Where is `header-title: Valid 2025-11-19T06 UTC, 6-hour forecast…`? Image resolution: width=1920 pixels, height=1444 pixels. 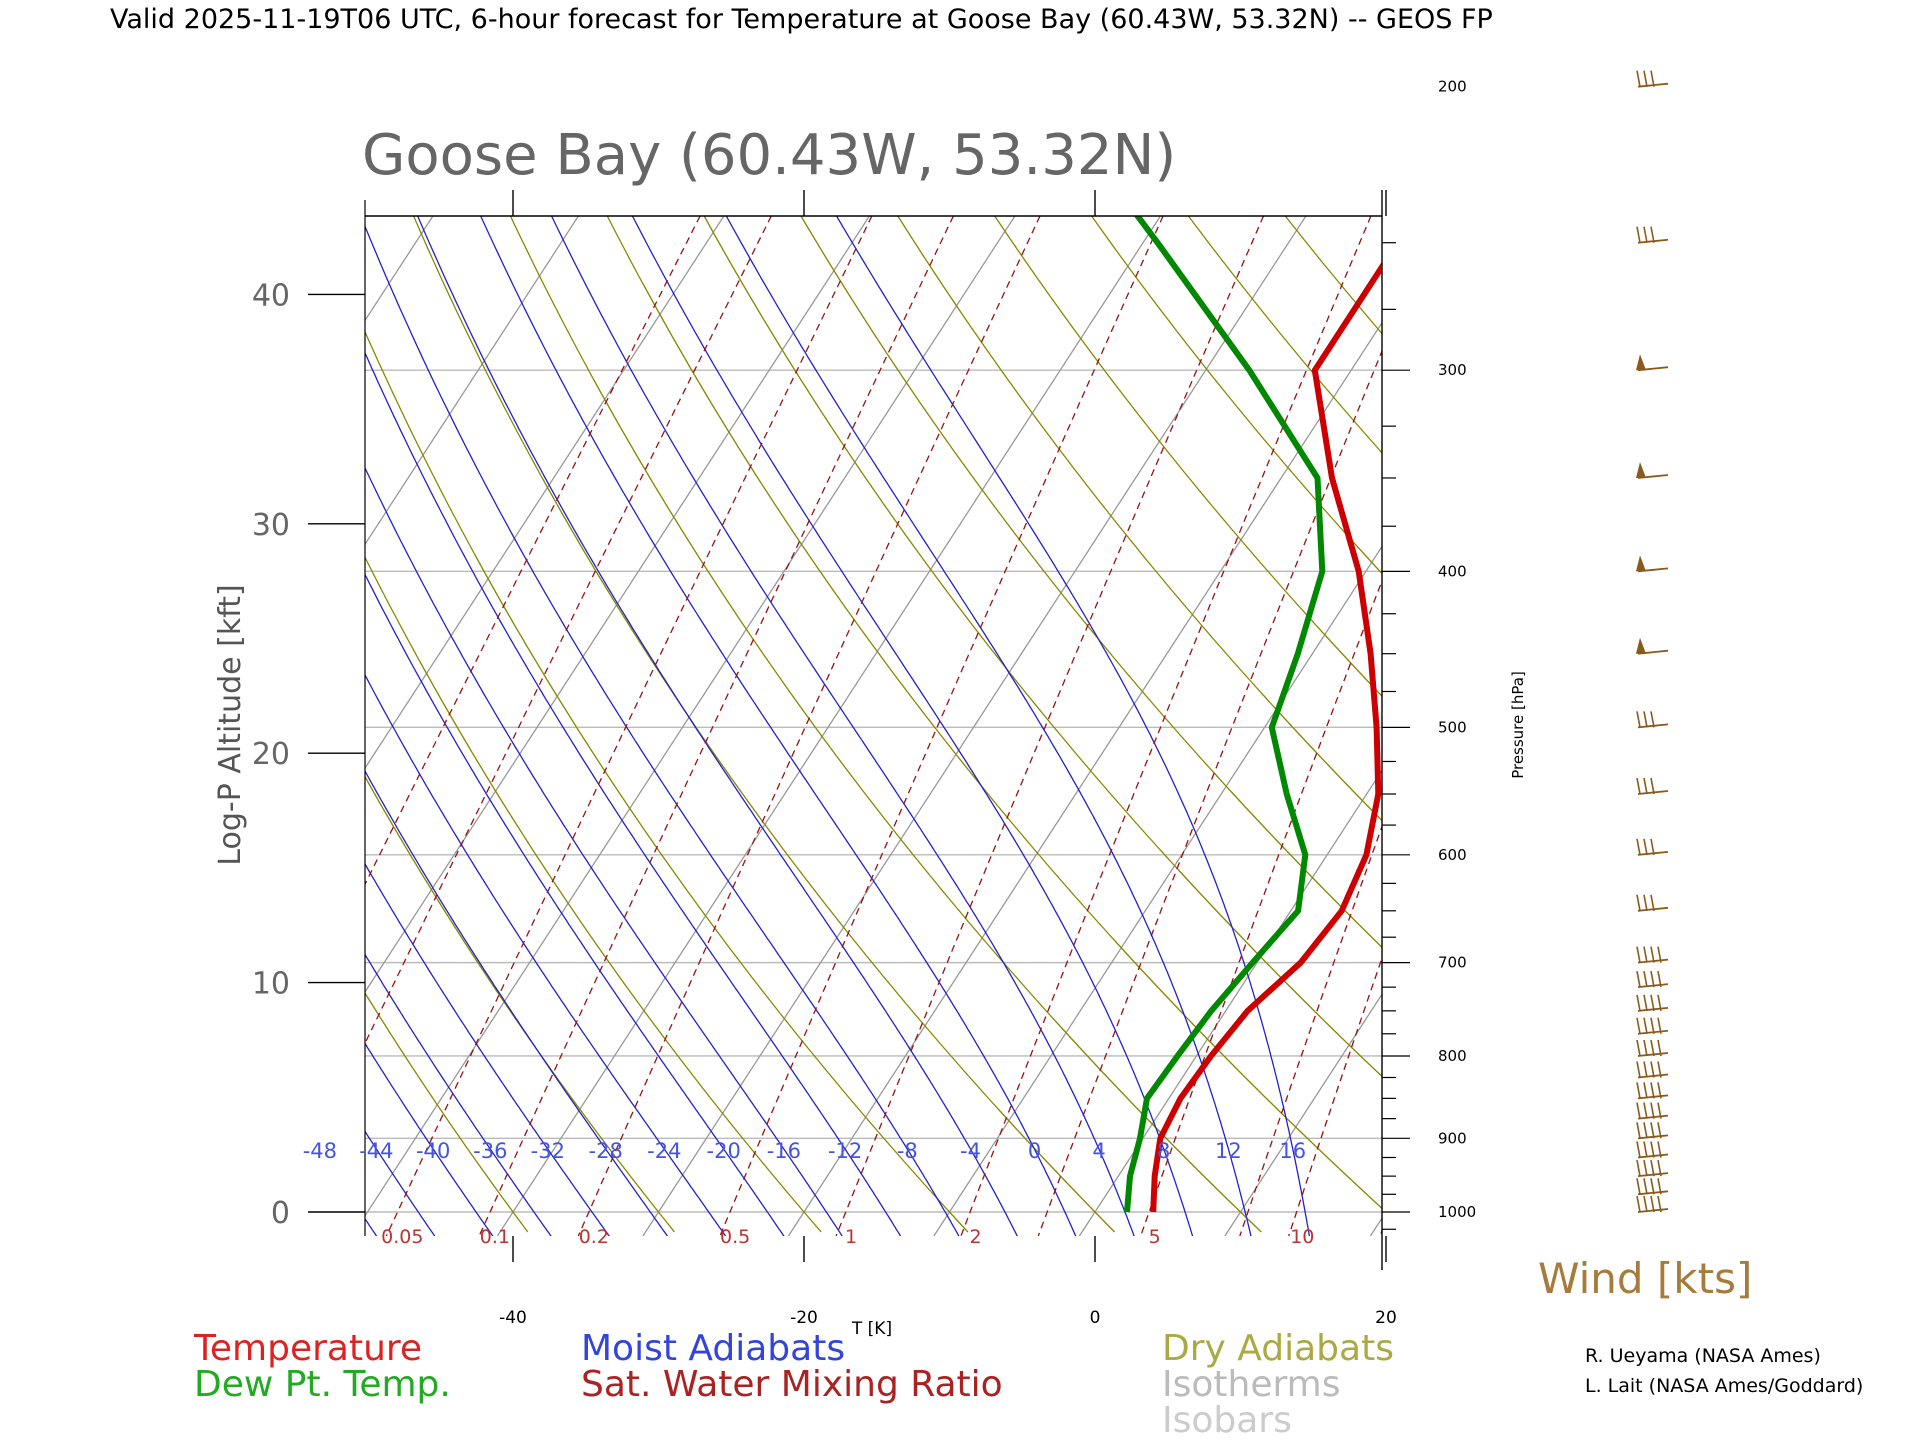
header-title: Valid 2025-11-19T06 UTC, 6-hour forecast… is located at coordinates (801, 19).